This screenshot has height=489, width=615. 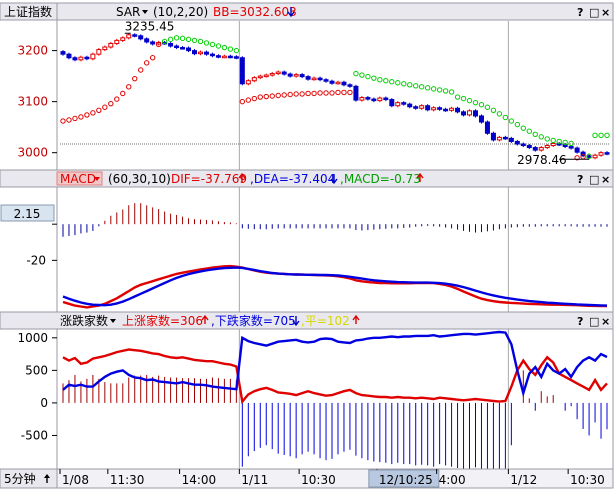 I want to click on period-selector, so click(x=29, y=478).